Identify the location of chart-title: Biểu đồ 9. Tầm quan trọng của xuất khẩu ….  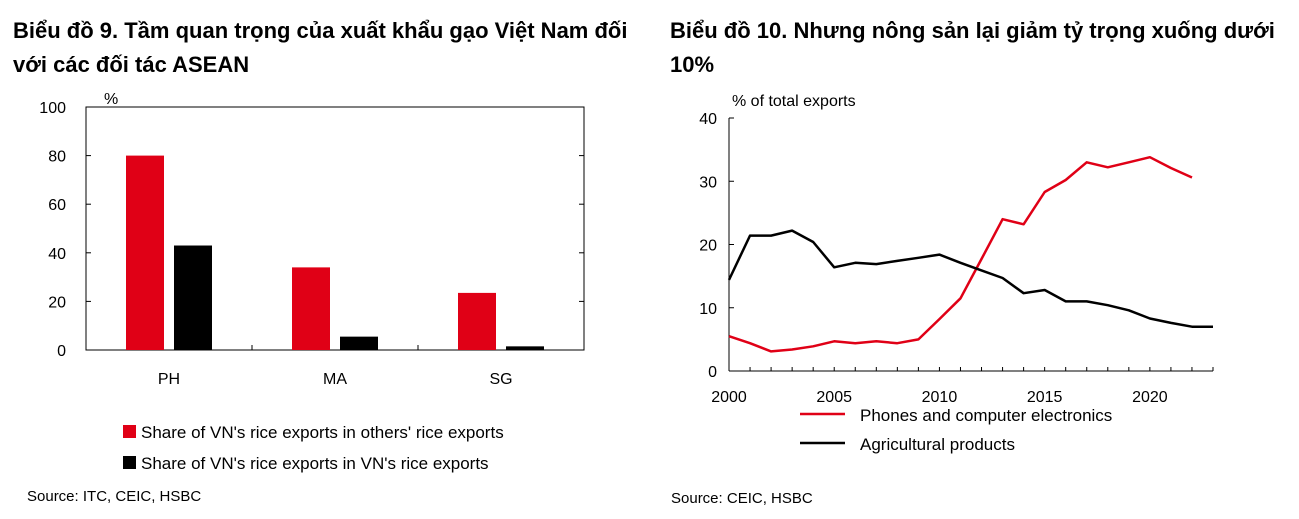
(320, 47).